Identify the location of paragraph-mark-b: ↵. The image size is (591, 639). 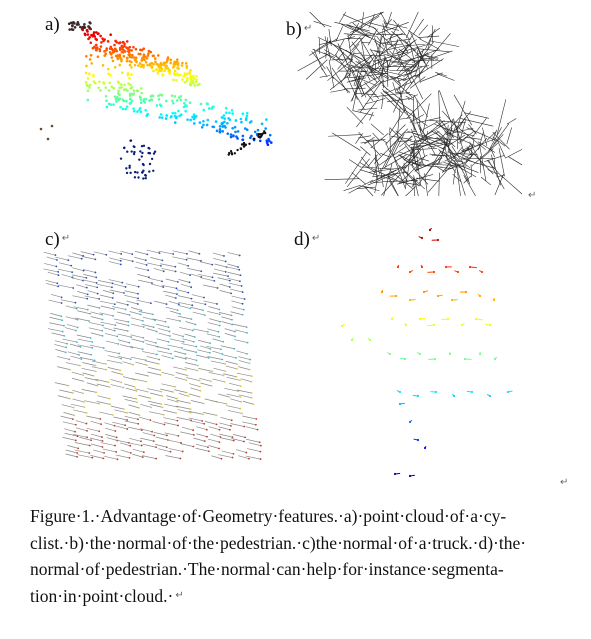
(532, 195).